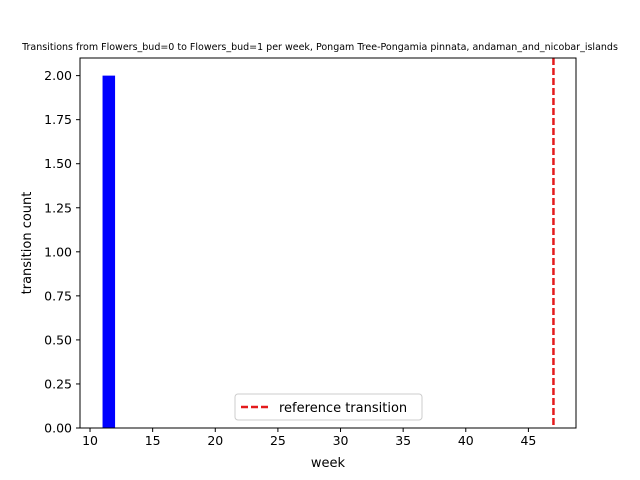 This screenshot has width=640, height=480. What do you see at coordinates (58, 207) in the screenshot?
I see `y-tick-label: 1.25` at bounding box center [58, 207].